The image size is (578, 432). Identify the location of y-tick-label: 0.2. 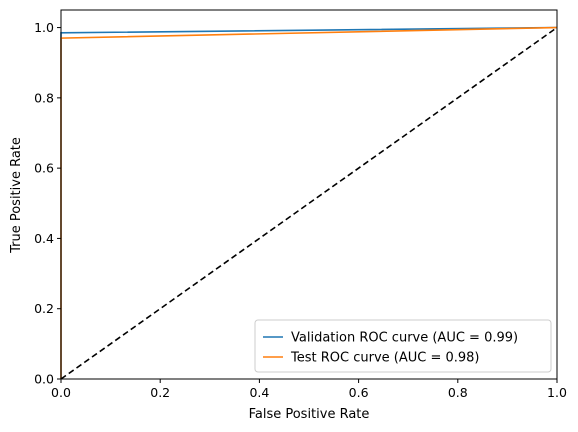
(44, 308).